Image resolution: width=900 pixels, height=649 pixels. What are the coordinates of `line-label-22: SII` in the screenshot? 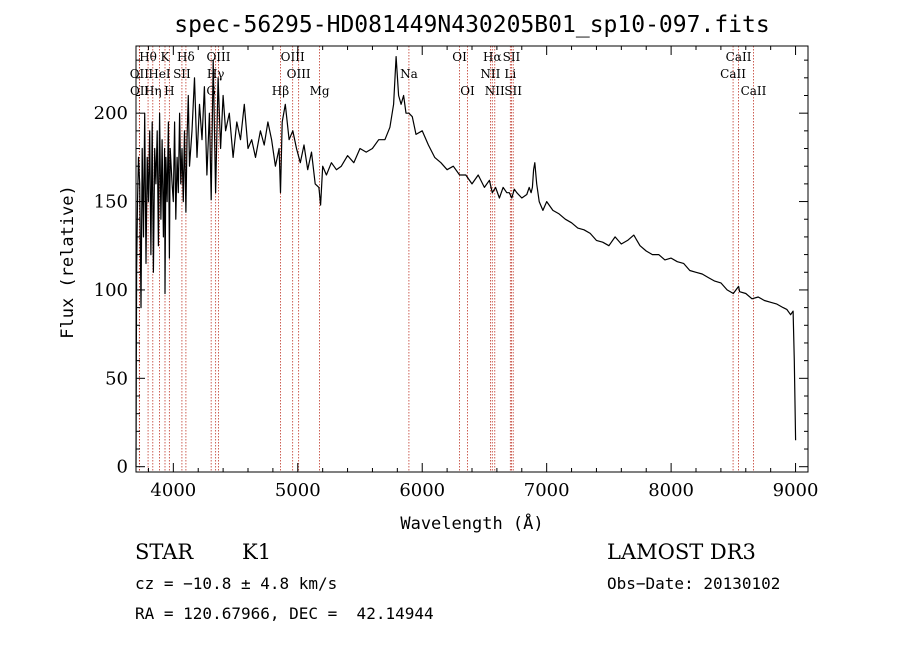 It's located at (512, 57).